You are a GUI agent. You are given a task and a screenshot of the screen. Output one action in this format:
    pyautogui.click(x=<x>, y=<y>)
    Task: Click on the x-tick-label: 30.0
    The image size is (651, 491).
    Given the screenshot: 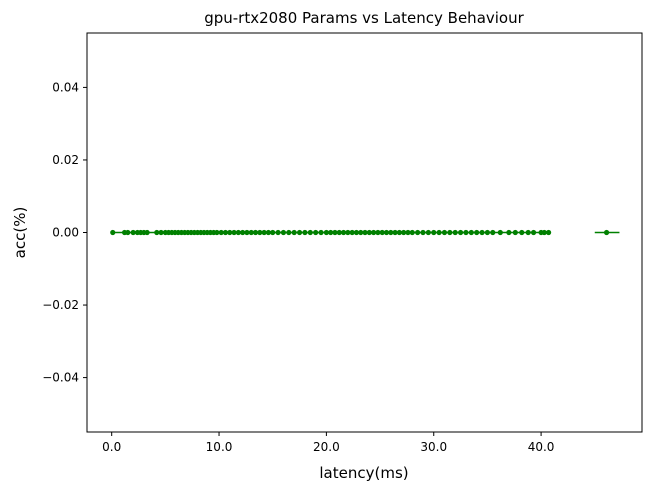 What is the action you would take?
    pyautogui.click(x=433, y=447)
    